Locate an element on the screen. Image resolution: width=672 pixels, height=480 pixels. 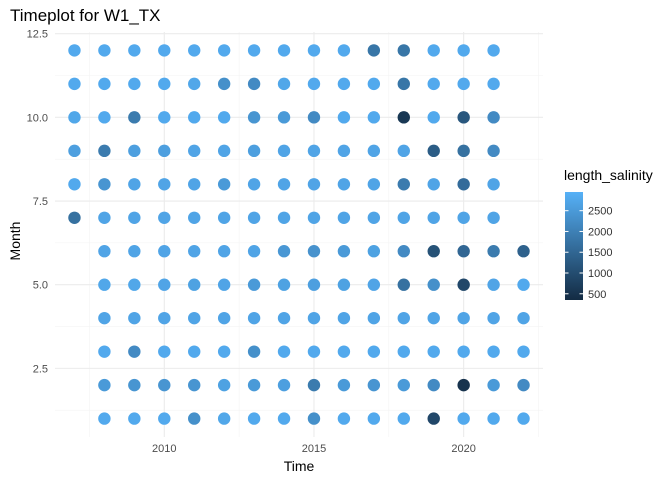
legend-title: length_salinity is located at coordinates (608, 175).